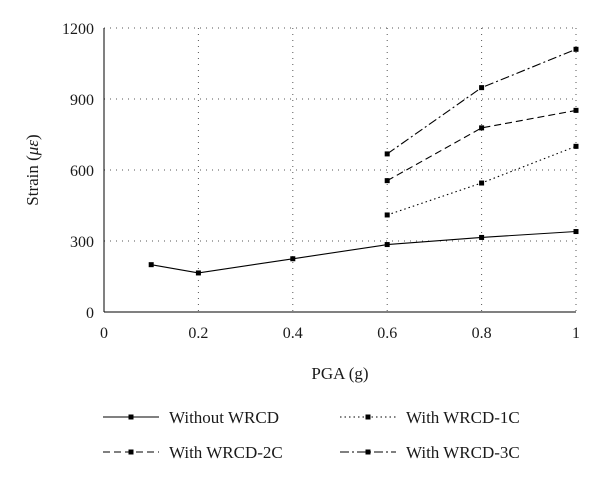 Image resolution: width=600 pixels, height=480 pixels. I want to click on y-axis-title-suffix: ), so click(32, 137).